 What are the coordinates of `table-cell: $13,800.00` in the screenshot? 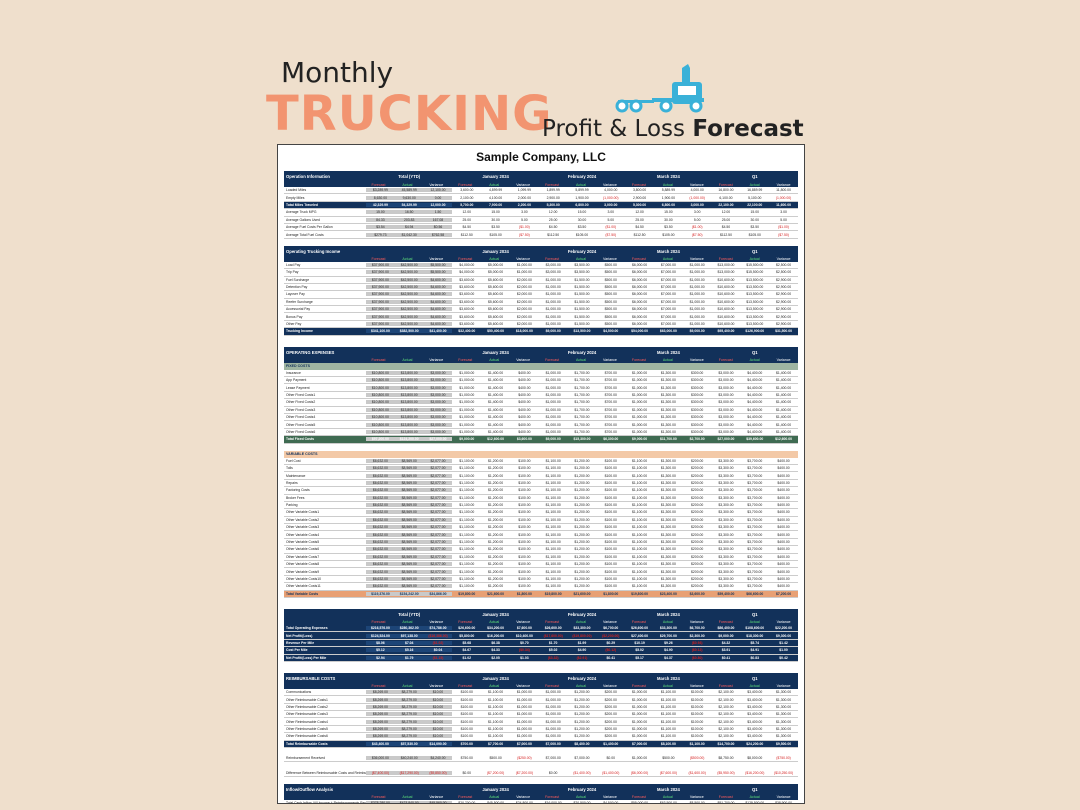 It's located at (409, 395).